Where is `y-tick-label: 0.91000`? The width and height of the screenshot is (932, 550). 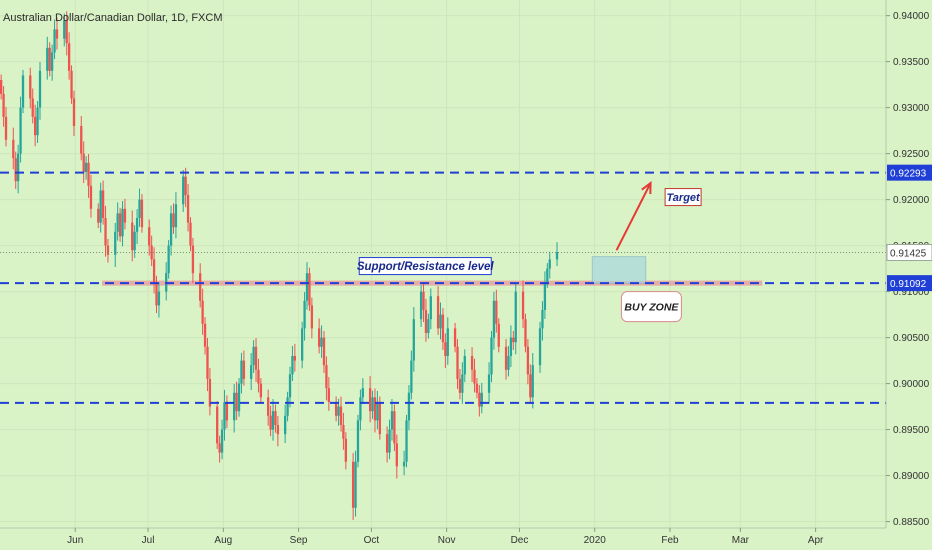 y-tick-label: 0.91000 is located at coordinates (911, 292).